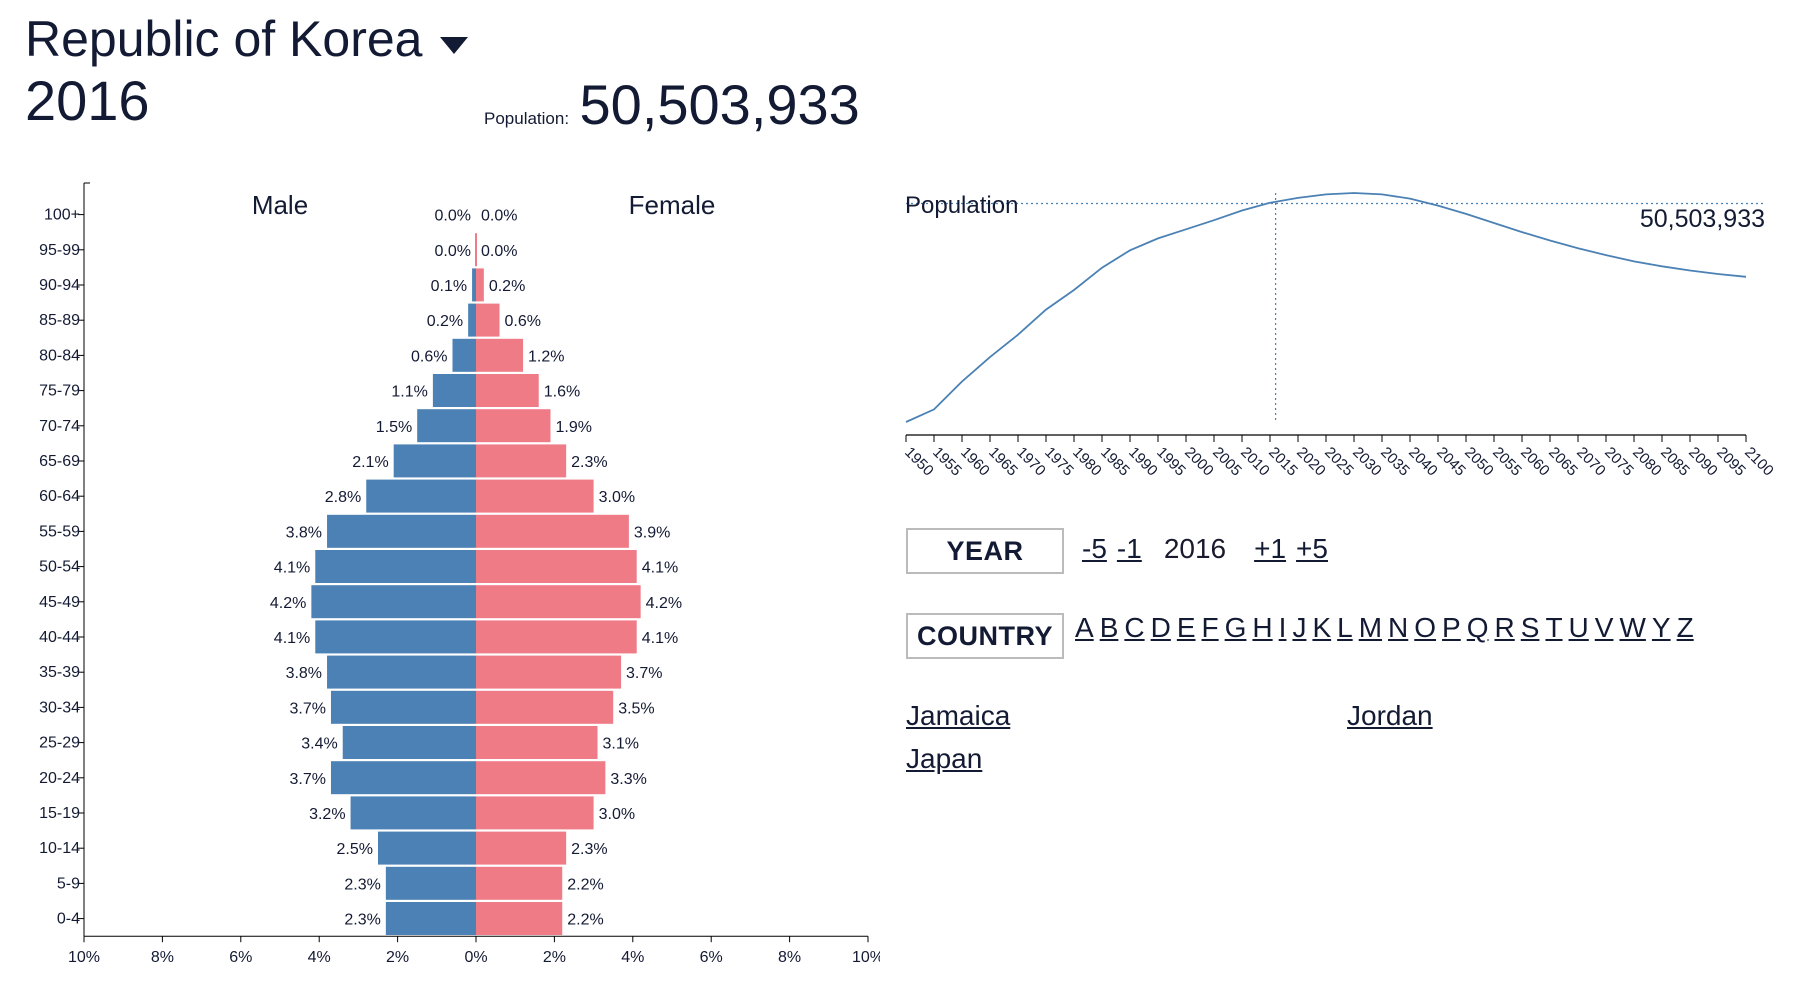 This screenshot has height=988, width=1806. What do you see at coordinates (1370, 627) in the screenshot?
I see `letter-link-m: M` at bounding box center [1370, 627].